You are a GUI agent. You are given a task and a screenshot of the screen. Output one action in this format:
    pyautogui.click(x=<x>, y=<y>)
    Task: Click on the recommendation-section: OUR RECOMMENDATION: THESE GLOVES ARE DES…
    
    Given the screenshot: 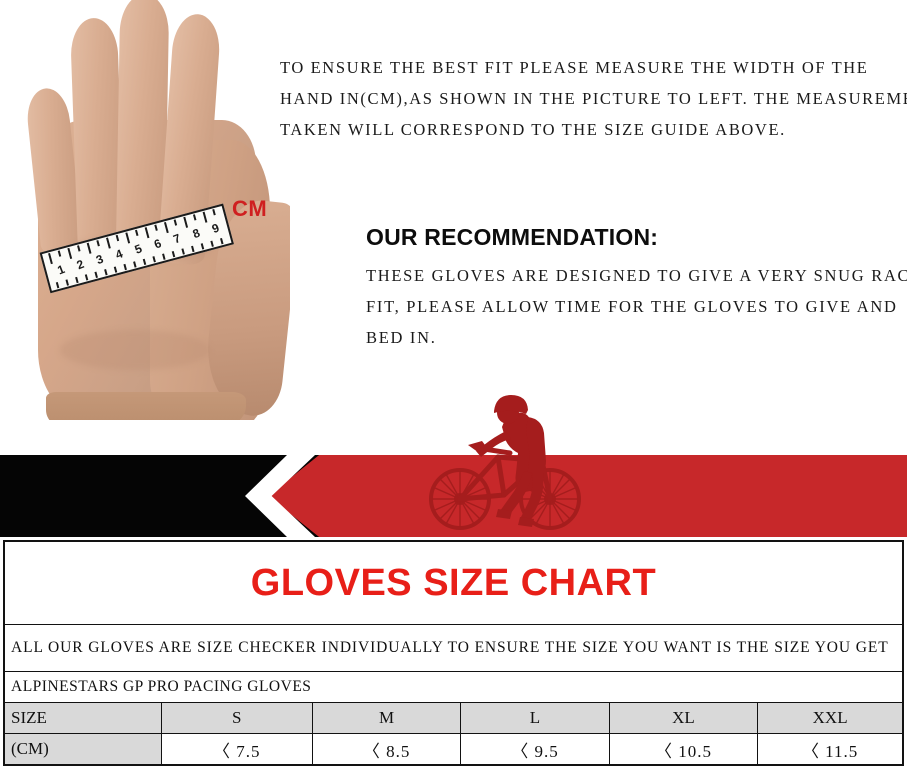 What is the action you would take?
    pyautogui.click(x=636, y=288)
    